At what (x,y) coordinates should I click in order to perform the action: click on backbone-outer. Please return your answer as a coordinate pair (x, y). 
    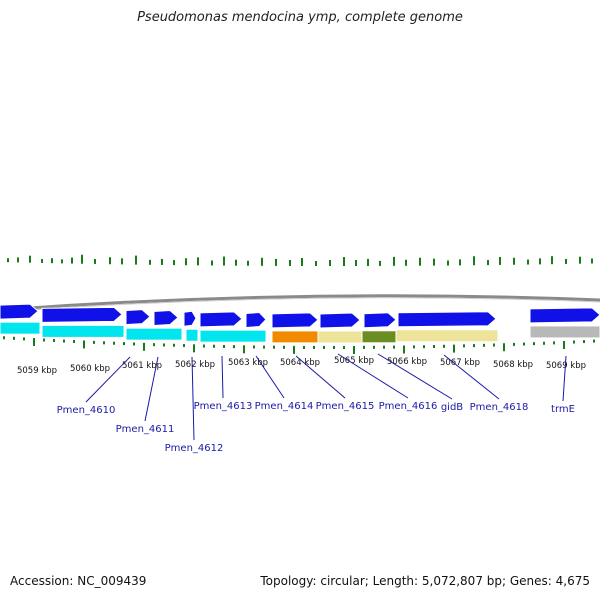
    Looking at the image, I should click on (300, 303).